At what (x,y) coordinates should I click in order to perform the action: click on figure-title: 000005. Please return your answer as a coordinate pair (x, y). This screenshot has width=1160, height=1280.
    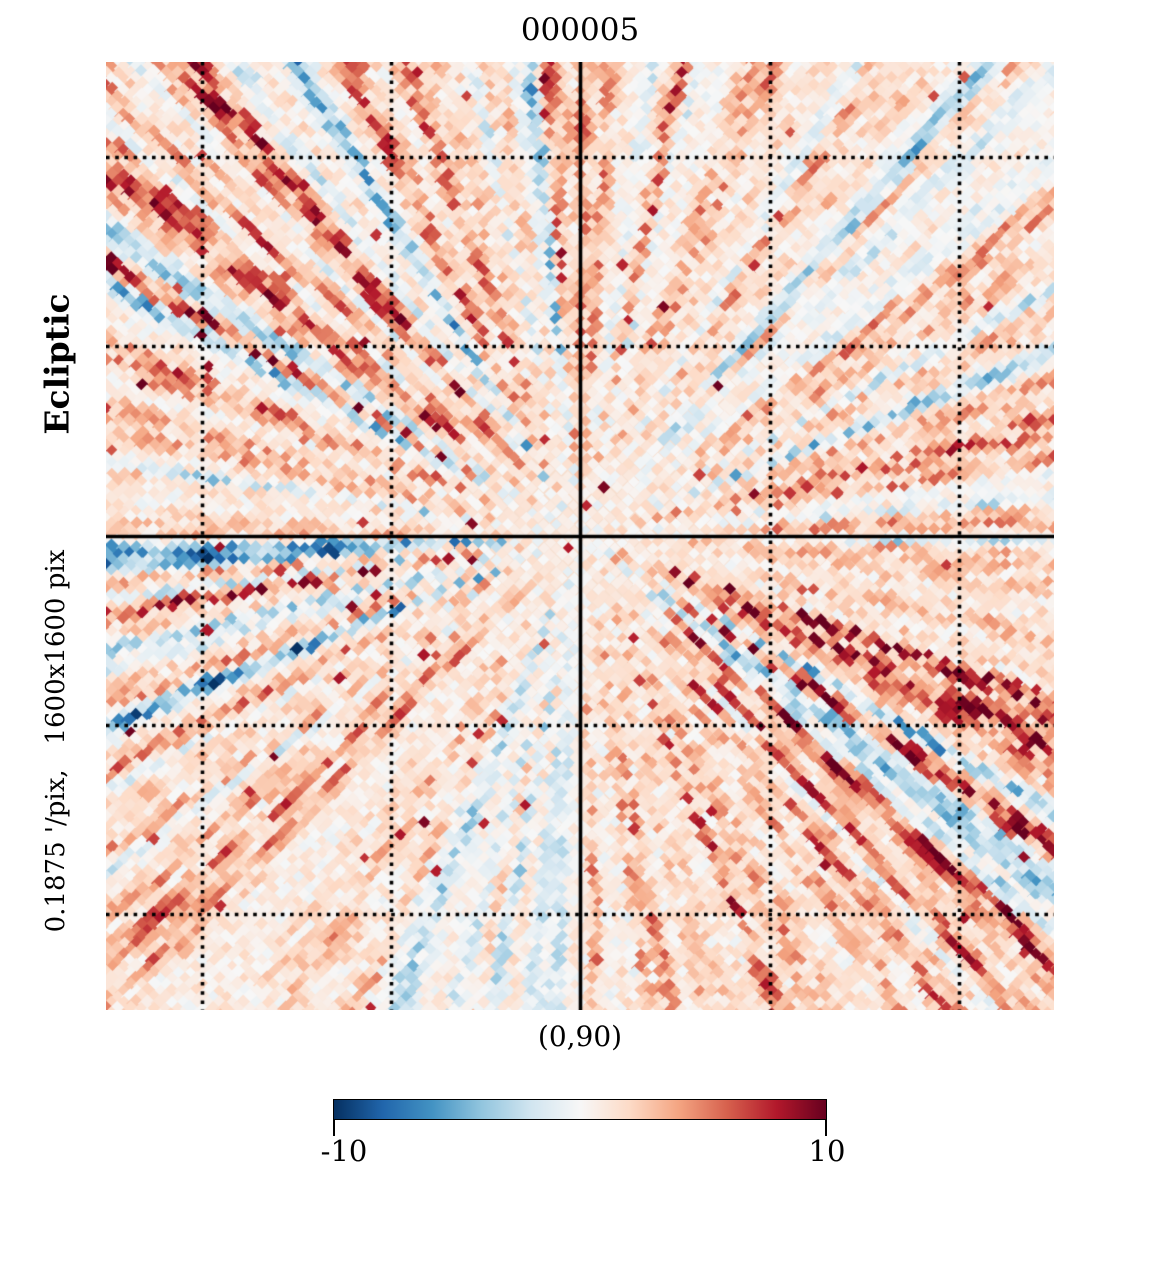
    Looking at the image, I should click on (580, 30).